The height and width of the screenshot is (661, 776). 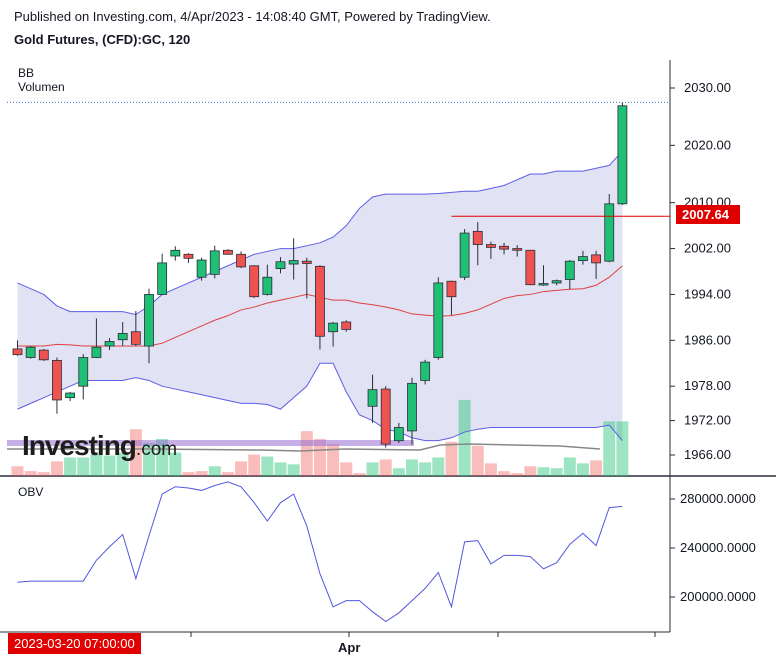 I want to click on volume-indicator-label: Volumen, so click(x=41, y=87).